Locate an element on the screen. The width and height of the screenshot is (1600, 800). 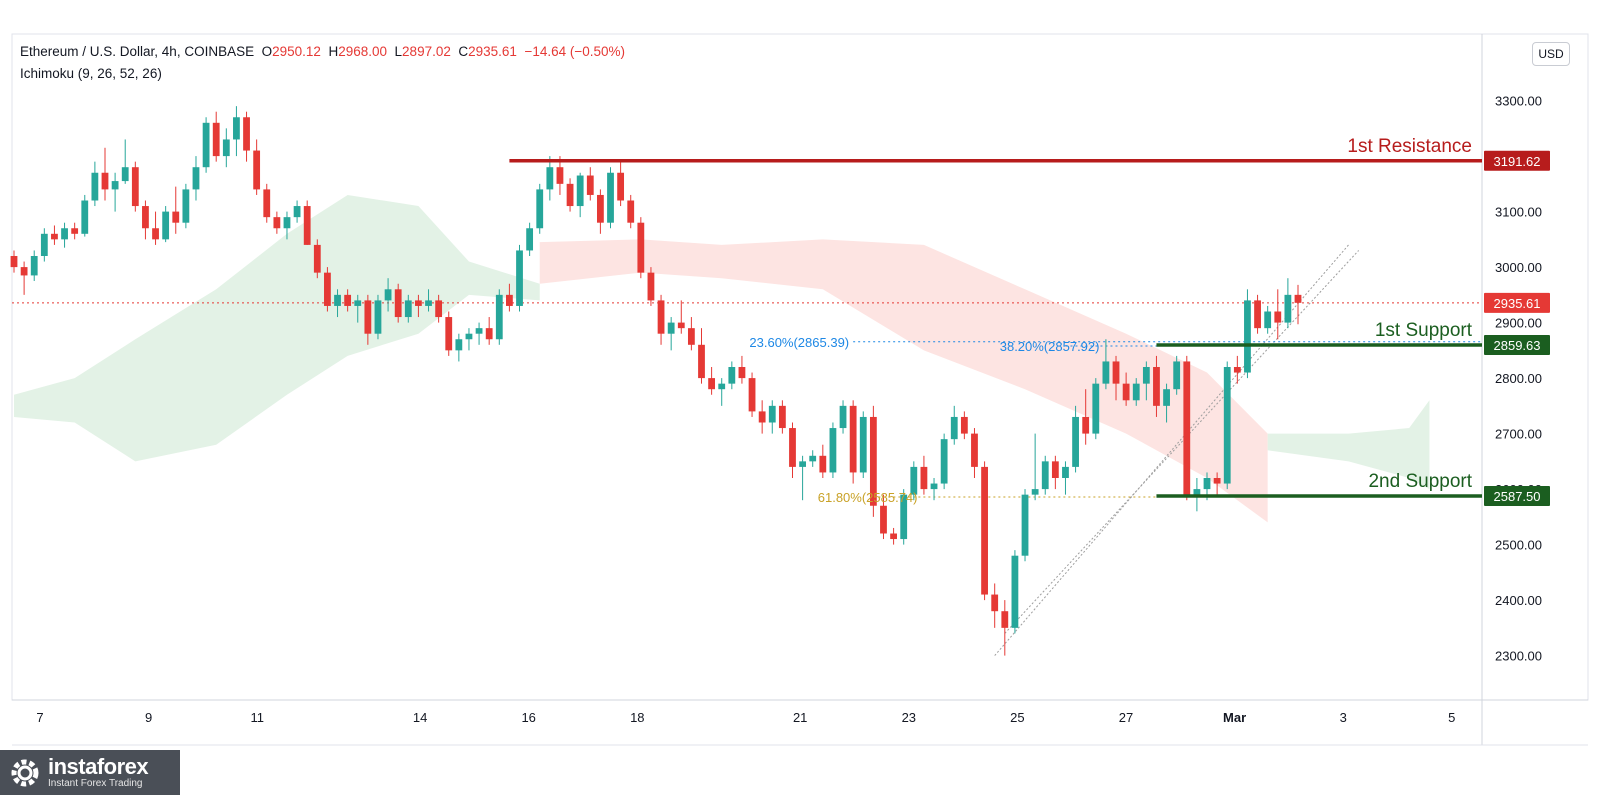
x-tick-label: Mar is located at coordinates (1234, 717).